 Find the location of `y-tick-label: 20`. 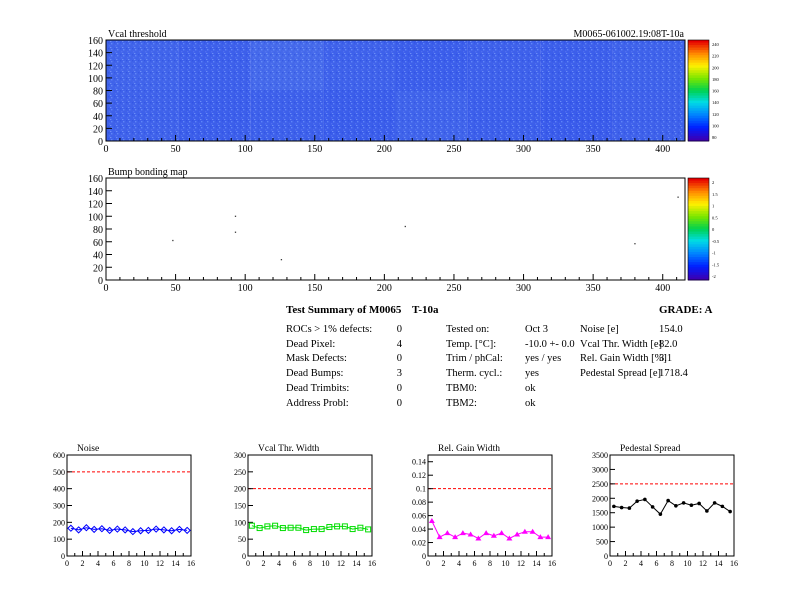

y-tick-label: 20 is located at coordinates (98, 129).